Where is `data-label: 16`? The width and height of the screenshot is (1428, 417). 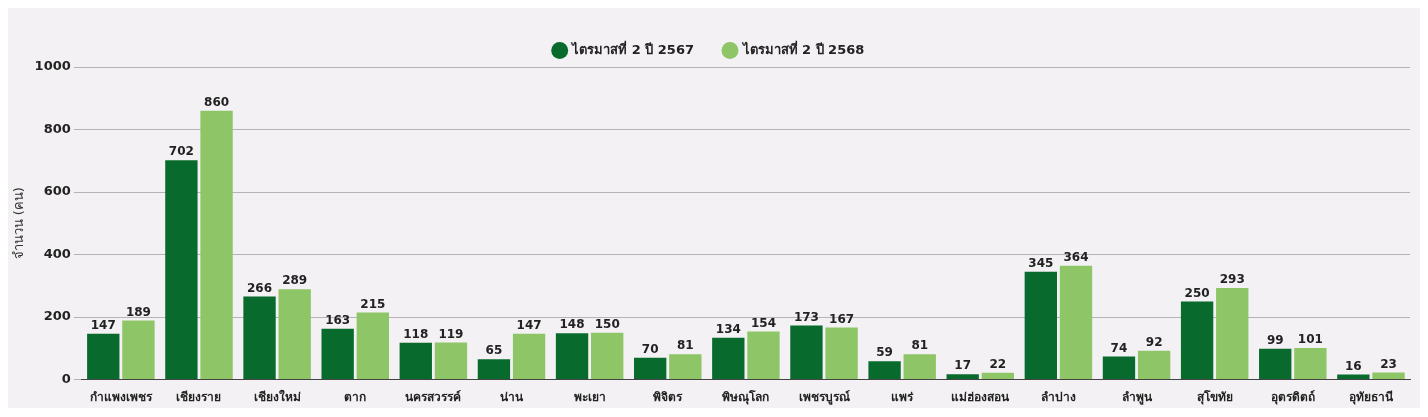 data-label: 16 is located at coordinates (1353, 365).